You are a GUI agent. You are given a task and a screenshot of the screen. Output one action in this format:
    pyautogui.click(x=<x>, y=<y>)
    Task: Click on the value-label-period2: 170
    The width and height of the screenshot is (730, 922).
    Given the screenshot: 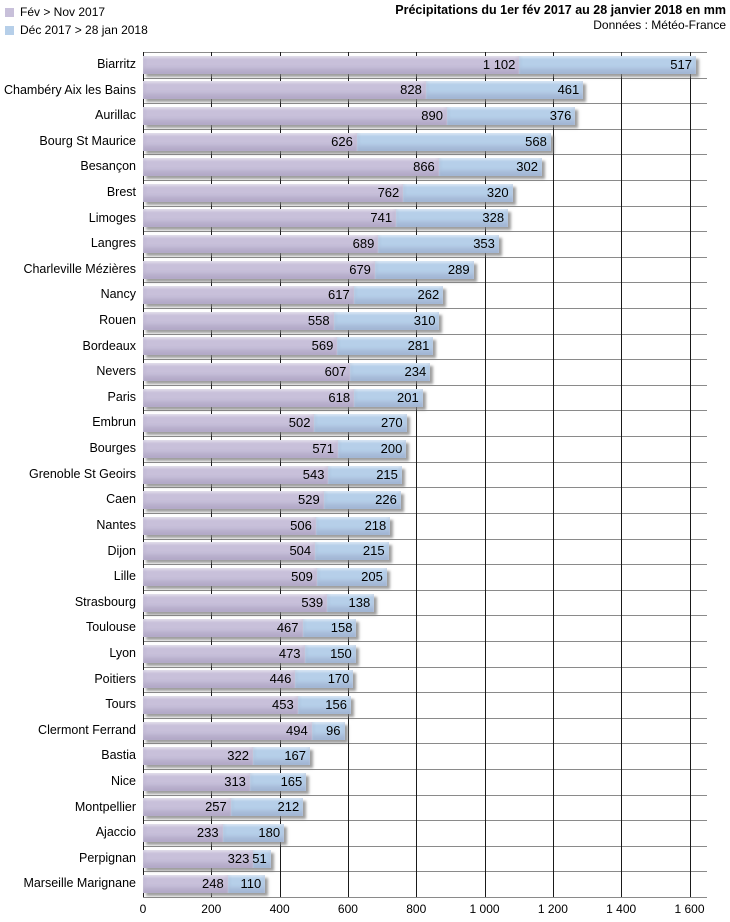 What is the action you would take?
    pyautogui.click(x=338, y=679)
    